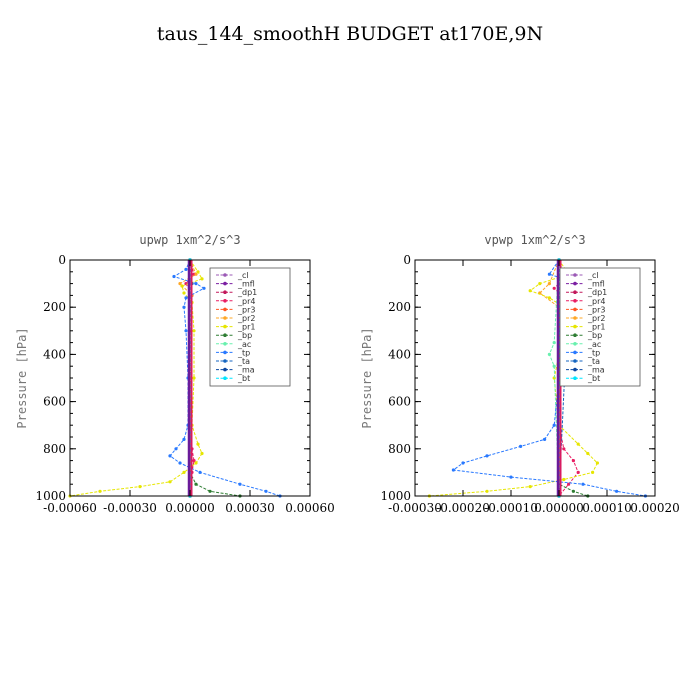  What do you see at coordinates (130, 508) in the screenshot?
I see `x-tick-label: -0.00030` at bounding box center [130, 508].